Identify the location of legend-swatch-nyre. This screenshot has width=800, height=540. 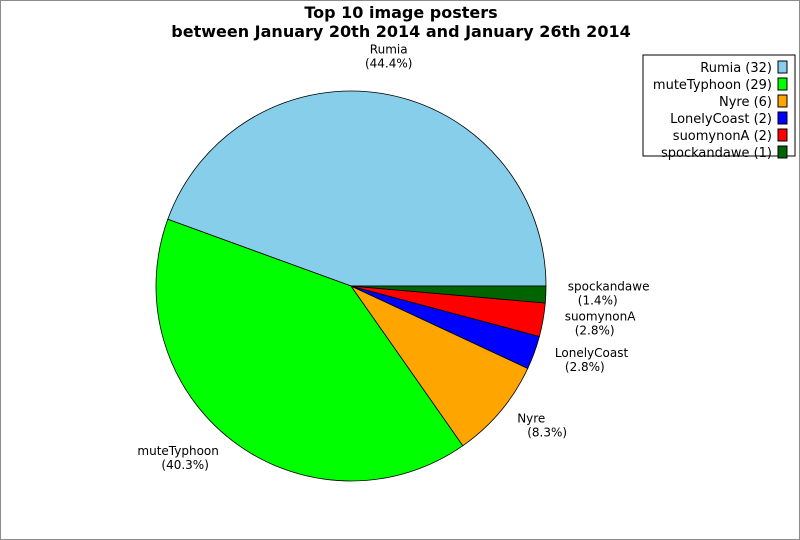
(782, 101).